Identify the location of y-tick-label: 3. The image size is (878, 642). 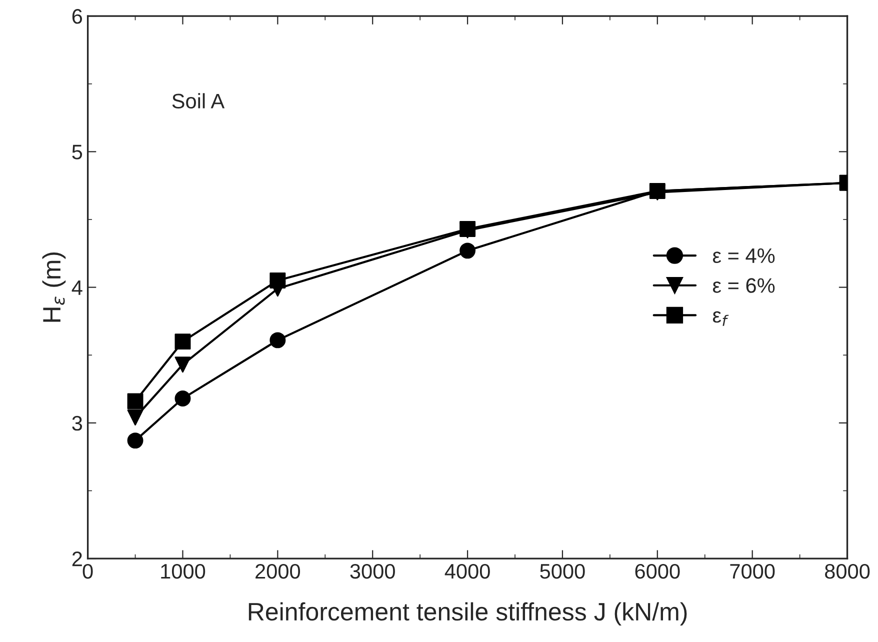
(77, 423).